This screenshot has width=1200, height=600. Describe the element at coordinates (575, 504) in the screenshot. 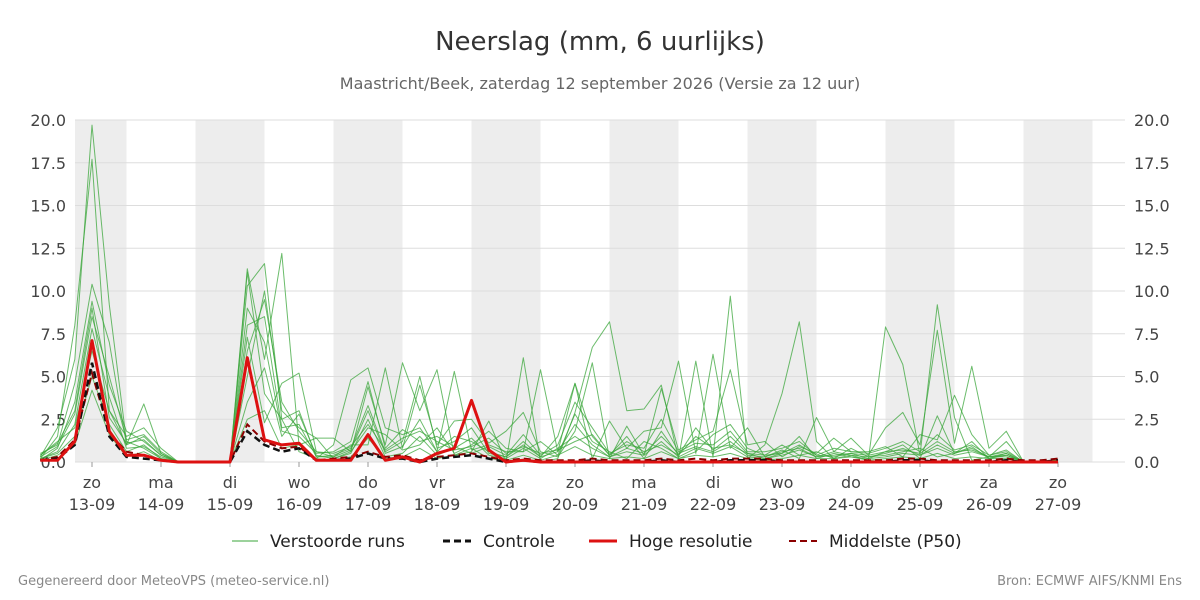

I see `x-tick-date: 20-09` at that location.